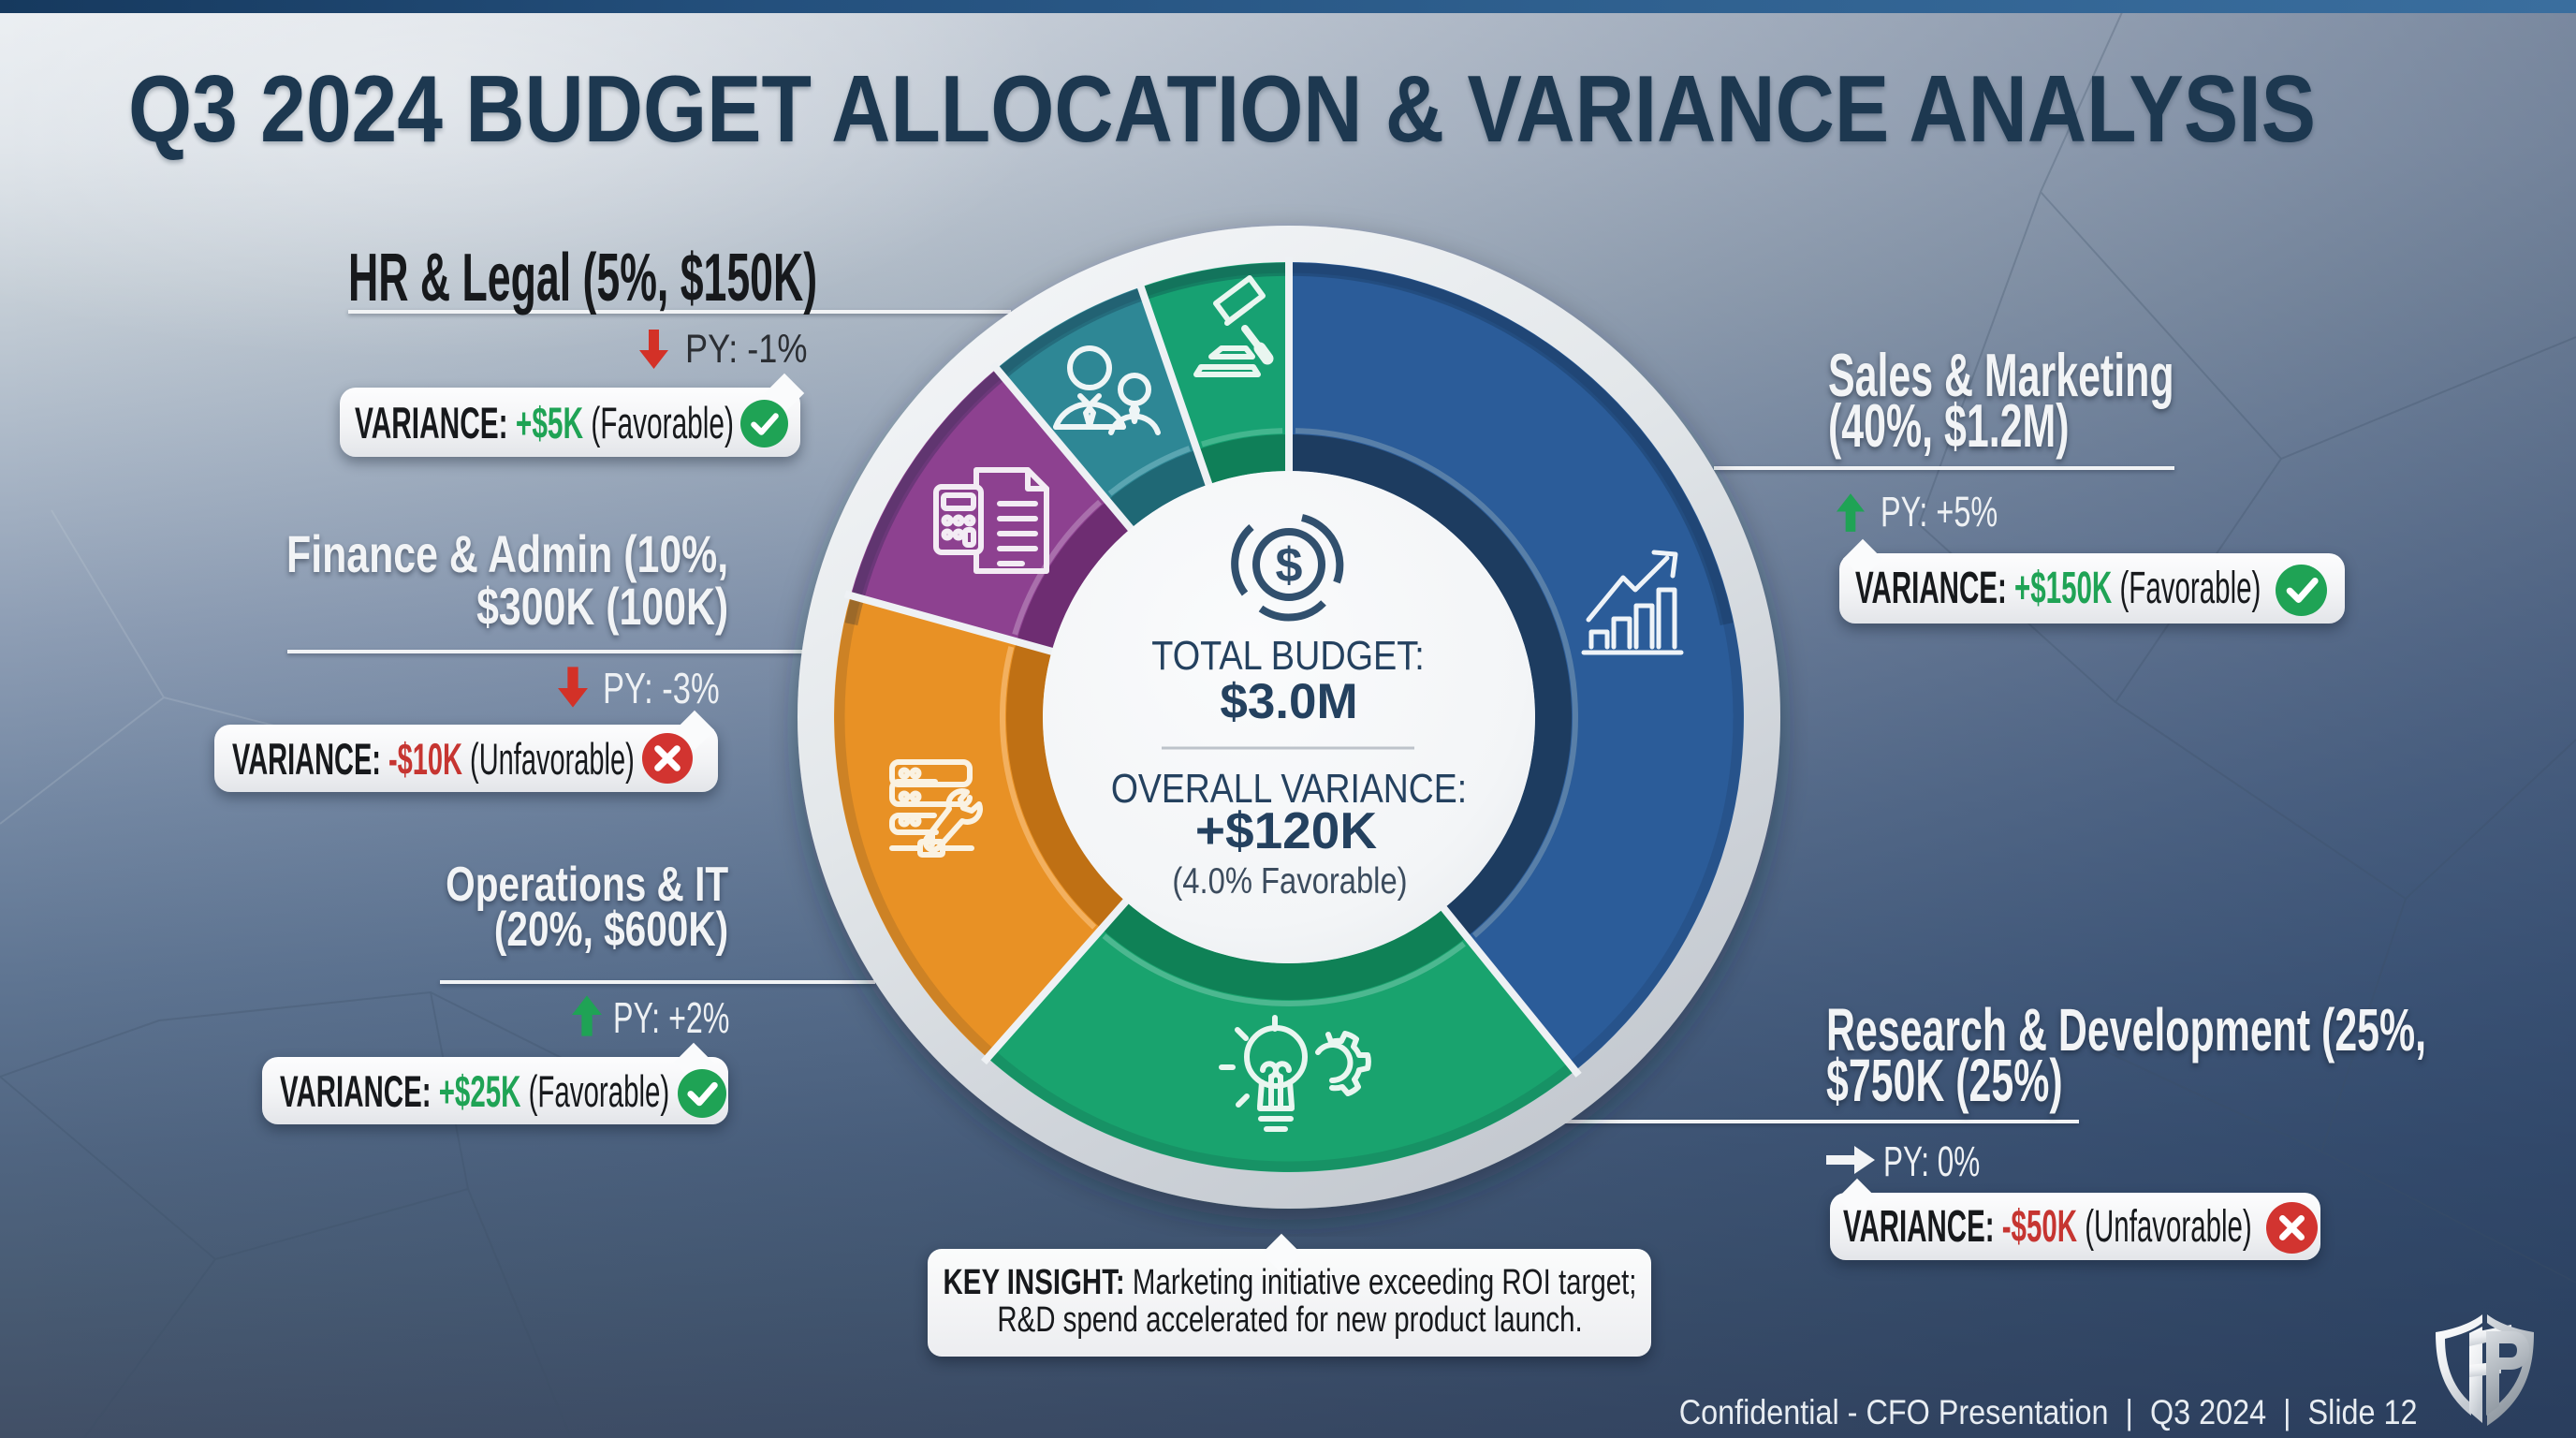 The width and height of the screenshot is (2576, 1438). What do you see at coordinates (1288, 701) in the screenshot?
I see `svg-text: $3.0M` at bounding box center [1288, 701].